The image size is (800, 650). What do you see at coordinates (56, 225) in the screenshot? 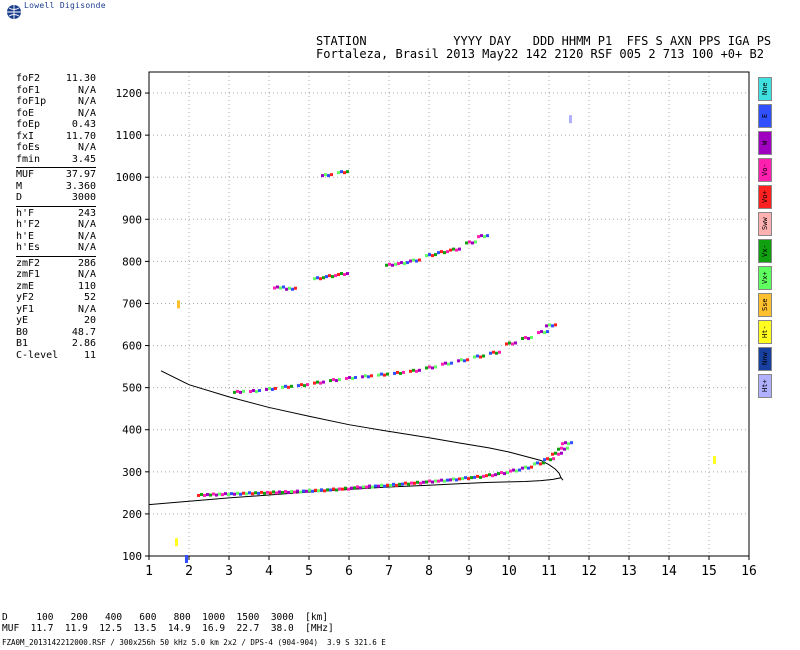
I see `param-row: h'F2 N/A` at bounding box center [56, 225].